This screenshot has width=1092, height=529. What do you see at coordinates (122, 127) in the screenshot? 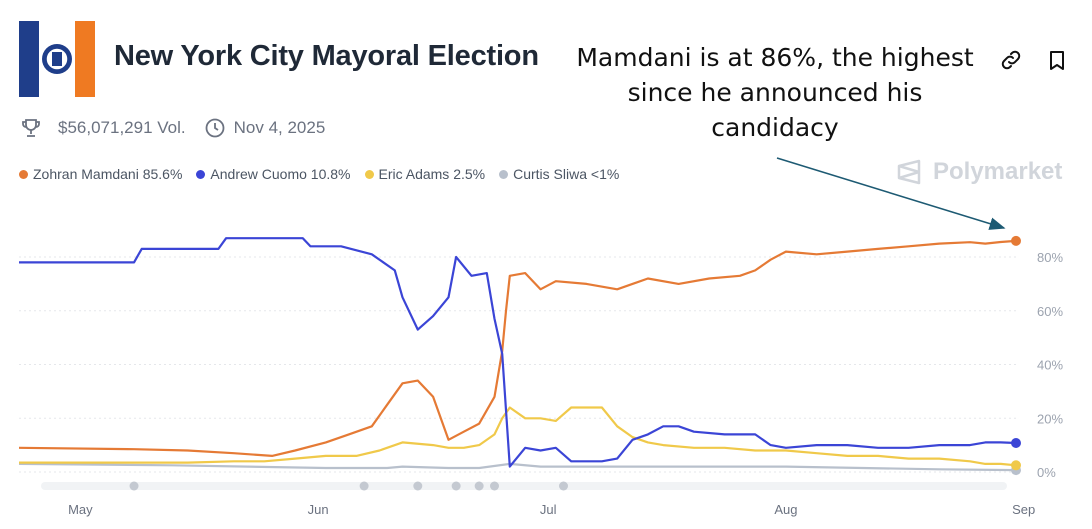
I see `volume-text: $56,071,291 Vol.` at bounding box center [122, 127].